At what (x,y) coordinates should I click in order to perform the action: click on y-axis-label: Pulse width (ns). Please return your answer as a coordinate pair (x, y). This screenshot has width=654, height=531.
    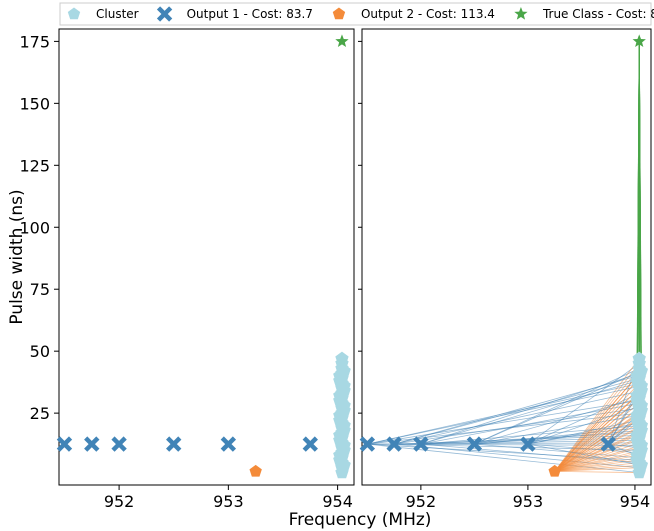
    Looking at the image, I should click on (17, 256).